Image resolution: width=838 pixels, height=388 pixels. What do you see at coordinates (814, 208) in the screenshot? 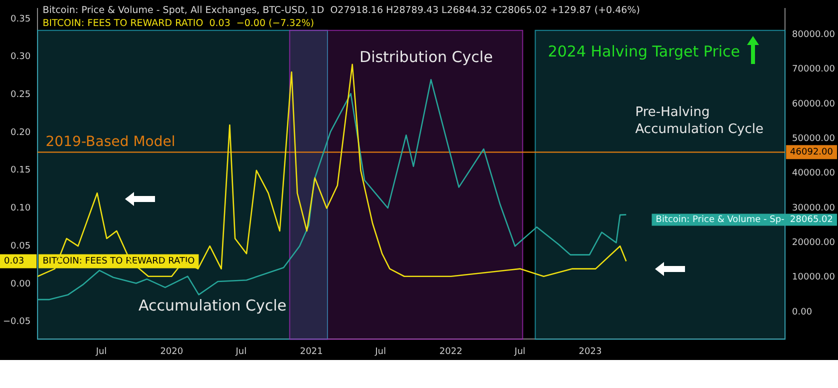
I see `y2-tick-label: 30000.00` at bounding box center [814, 208].